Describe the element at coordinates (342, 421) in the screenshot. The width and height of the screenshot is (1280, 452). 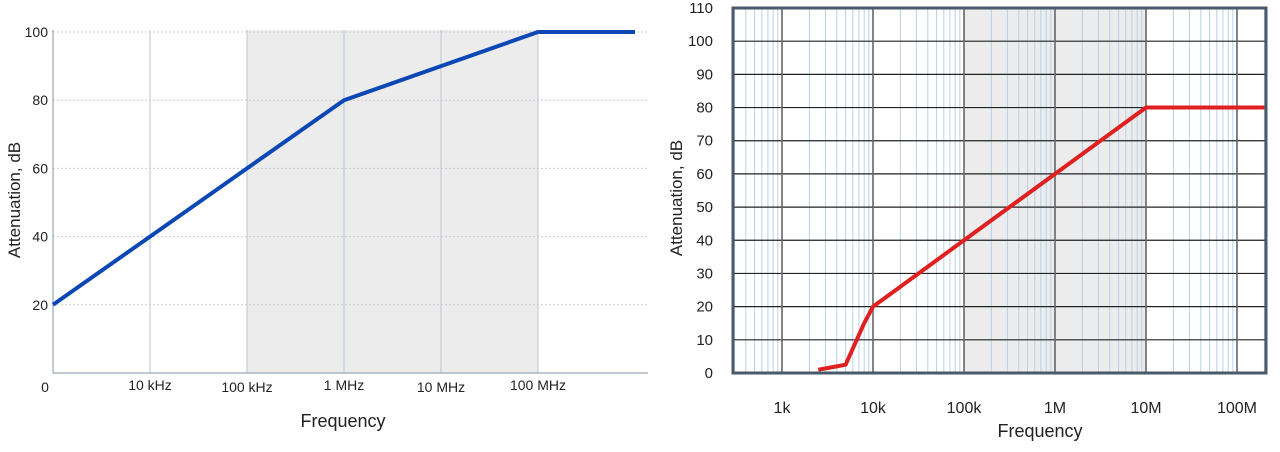
I see `left-x-axis-label: Frequency` at that location.